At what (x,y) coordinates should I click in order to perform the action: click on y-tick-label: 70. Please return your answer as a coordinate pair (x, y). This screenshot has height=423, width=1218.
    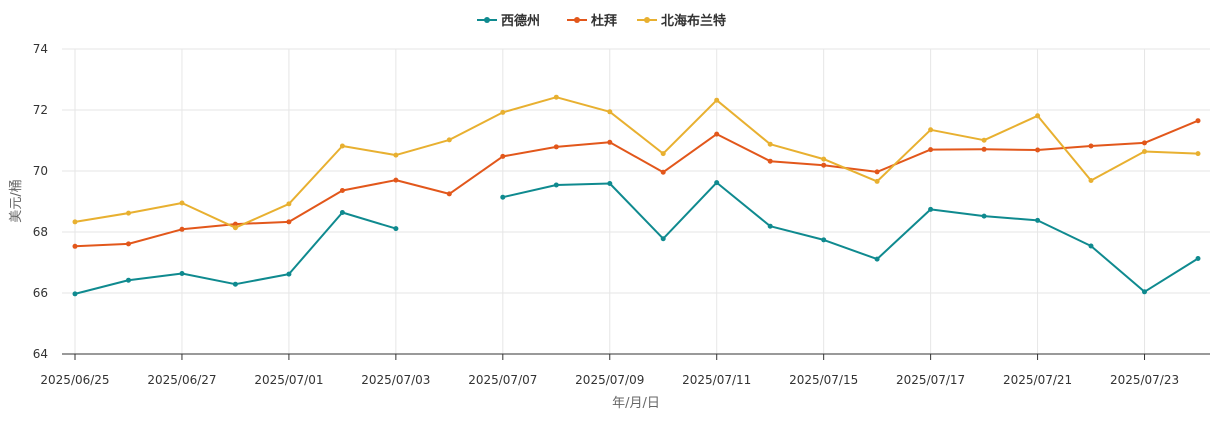
    Looking at the image, I should click on (40, 171).